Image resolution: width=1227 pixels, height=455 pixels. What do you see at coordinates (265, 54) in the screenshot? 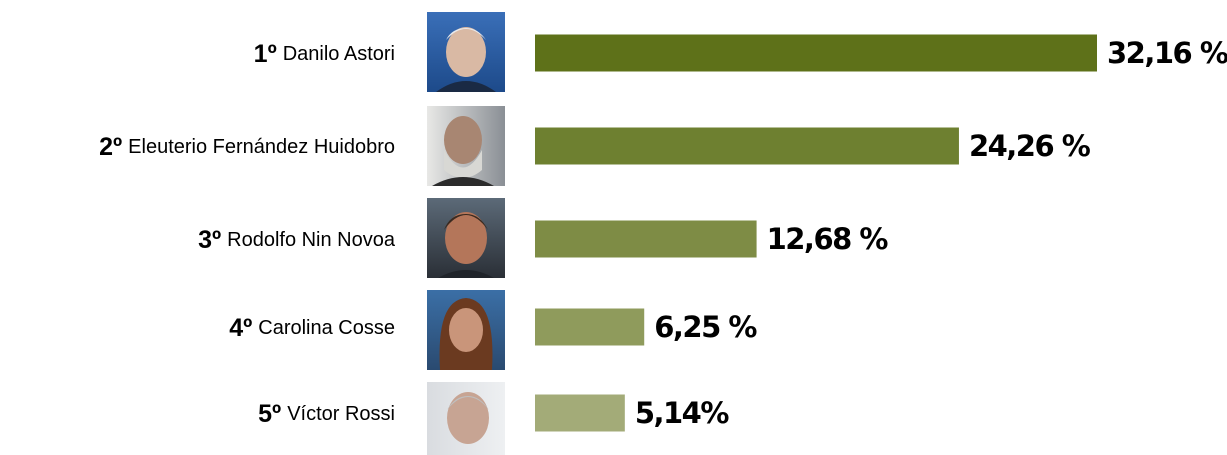
I see `rank: 1º` at bounding box center [265, 54].